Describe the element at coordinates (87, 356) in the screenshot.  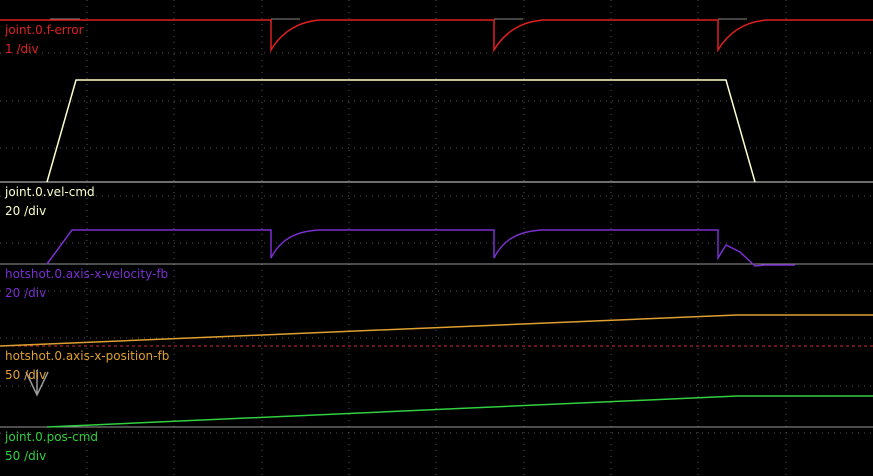
I see `channel-name: hotshot.0.axis-x-position-fb` at that location.